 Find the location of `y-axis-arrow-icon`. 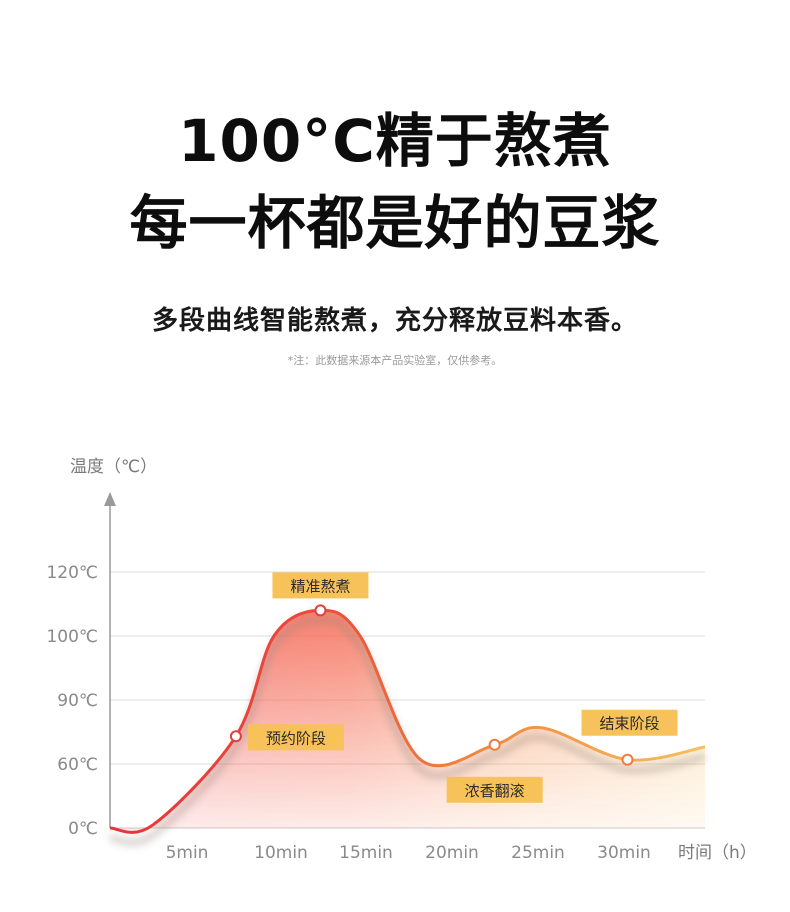

y-axis-arrow-icon is located at coordinates (110, 499).